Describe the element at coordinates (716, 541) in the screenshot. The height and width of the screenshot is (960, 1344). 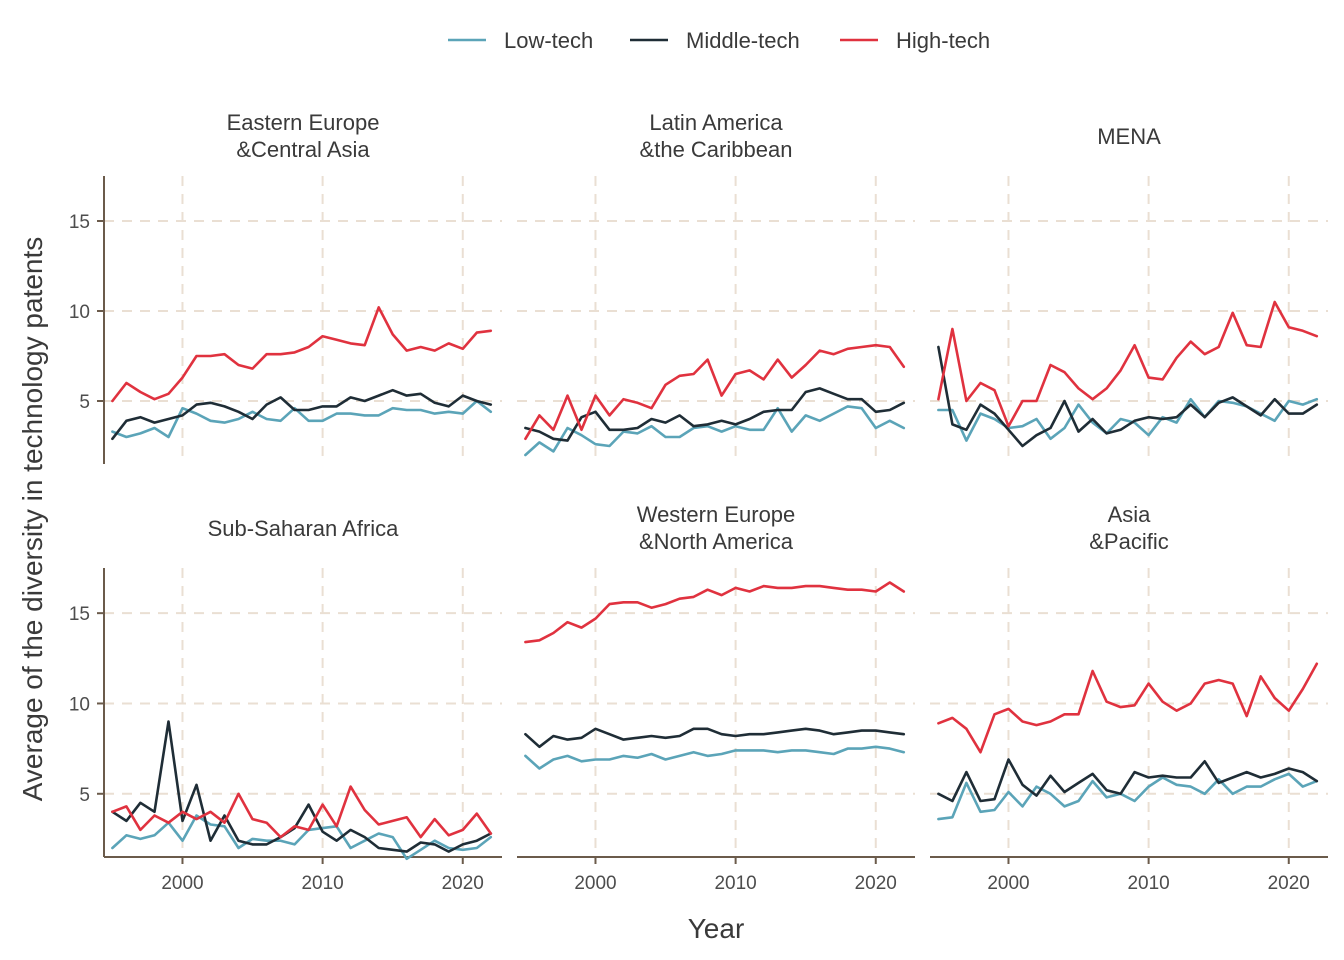
I see `panel-title-line2: &North America` at that location.